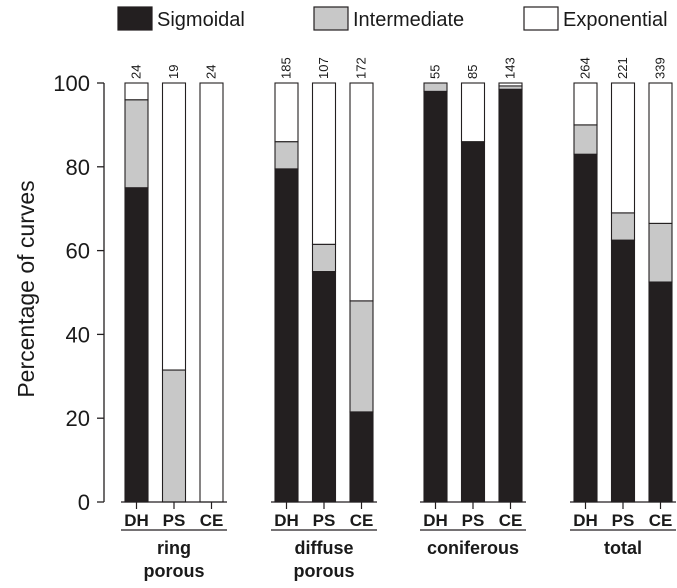 Image resolution: width=677 pixels, height=588 pixels. I want to click on y-axis-title: Percentage of curves, so click(26, 288).